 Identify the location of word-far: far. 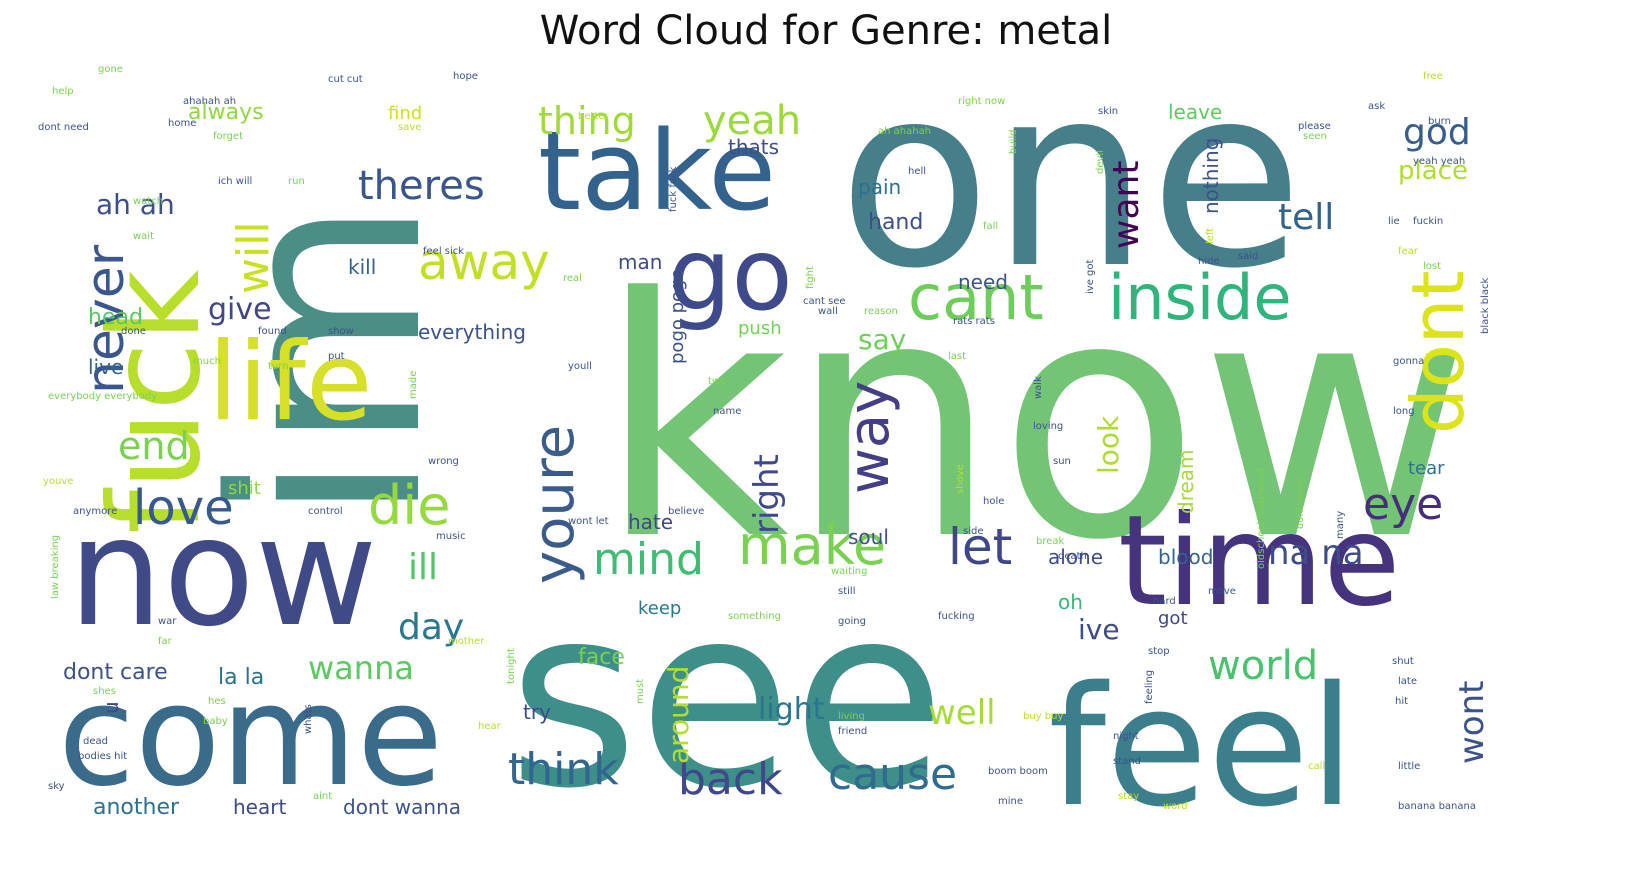
(165, 641).